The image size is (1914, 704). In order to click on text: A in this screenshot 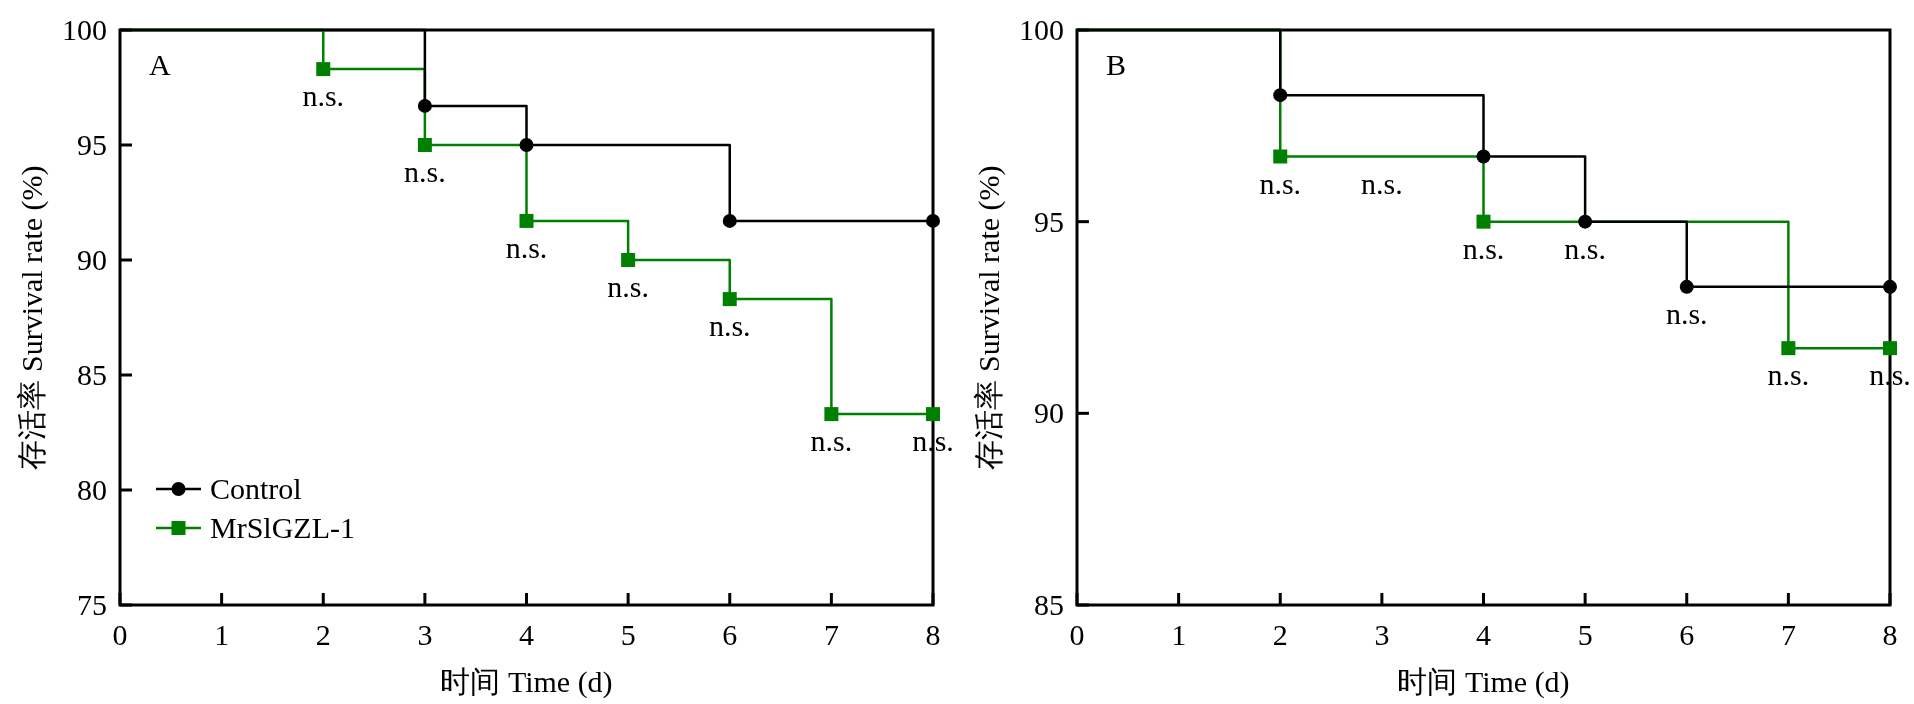, I will do `click(160, 64)`.